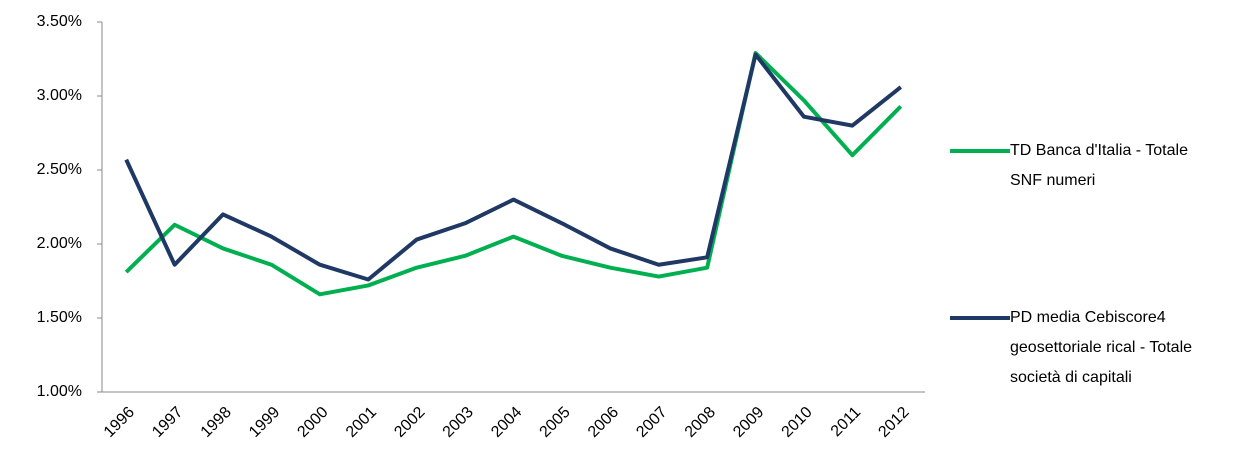  What do you see at coordinates (59, 95) in the screenshot?
I see `y-tick-label: 3.00%` at bounding box center [59, 95].